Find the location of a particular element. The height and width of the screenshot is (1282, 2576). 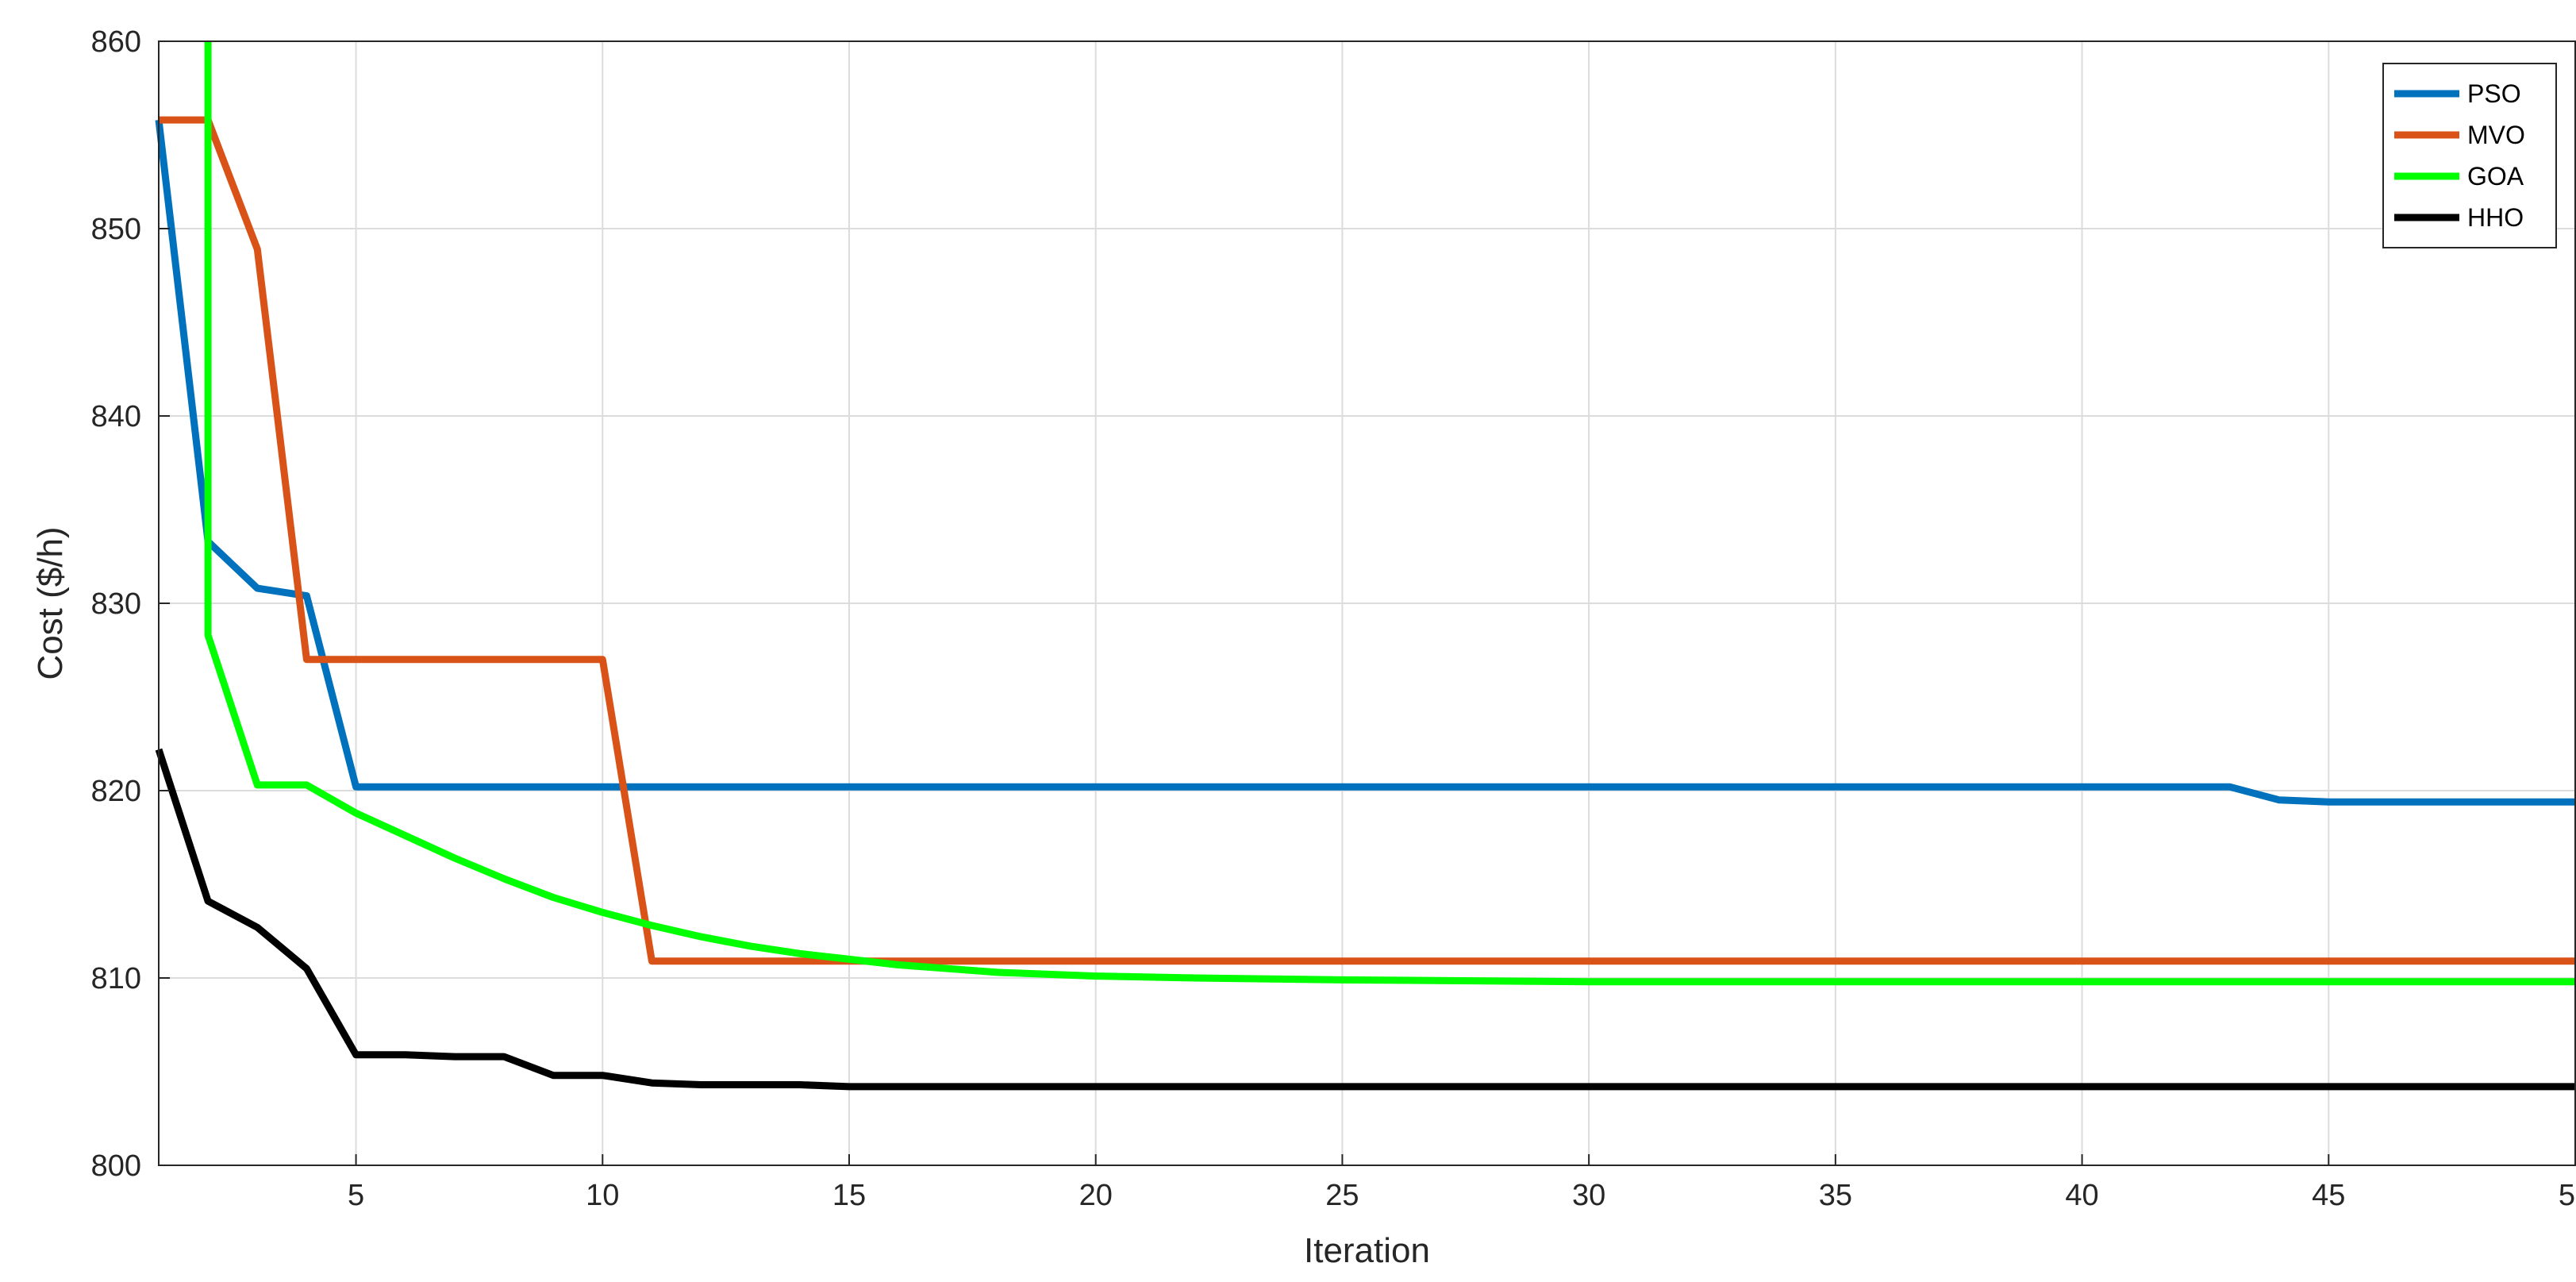

x-tick-label: 50 is located at coordinates (2567, 1195).